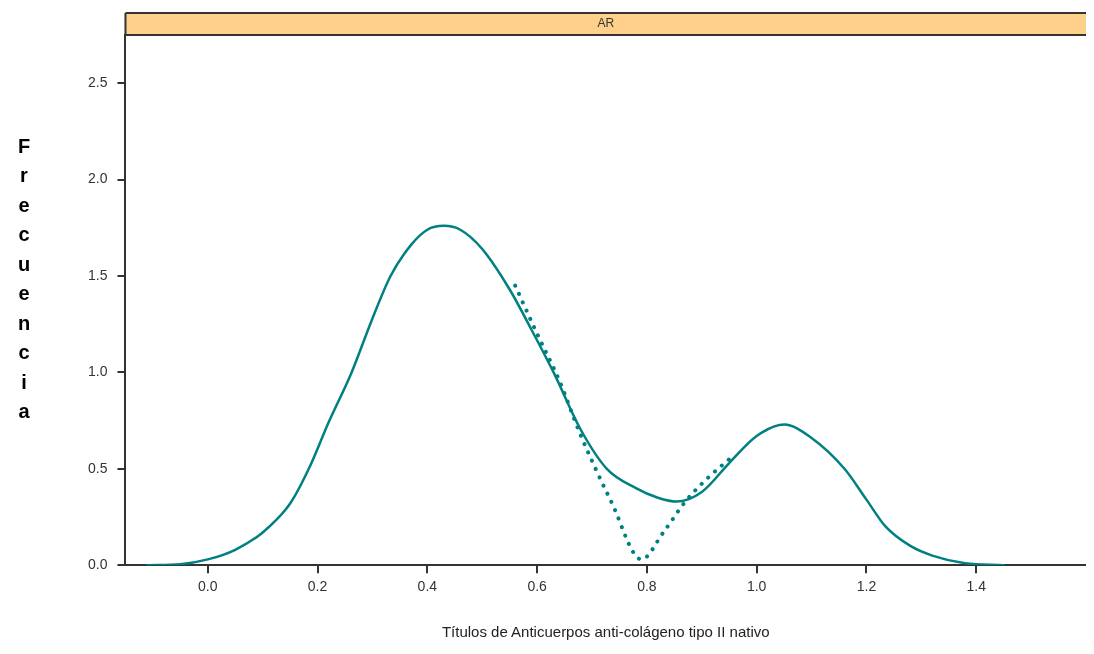  What do you see at coordinates (24, 278) in the screenshot?
I see `text: Frecuencia` at bounding box center [24, 278].